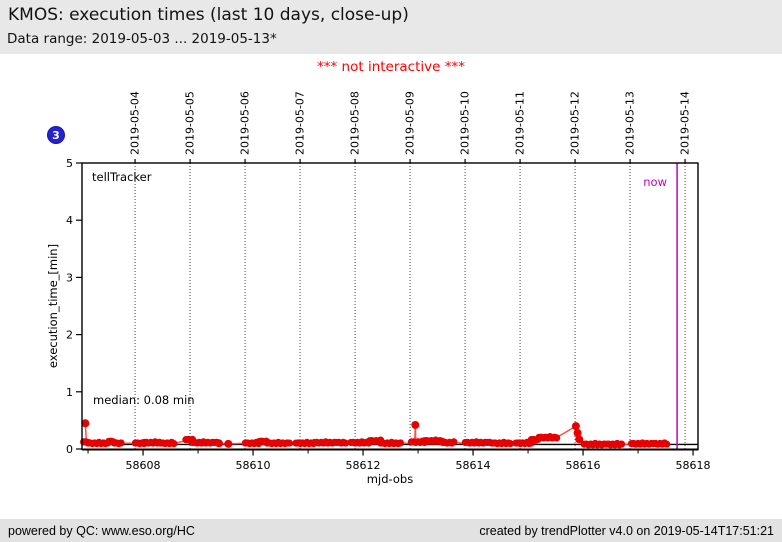 Image resolution: width=782 pixels, height=542 pixels. What do you see at coordinates (101, 530) in the screenshot?
I see `footer-powered-by: powered by QC: www.eso.org/HC` at bounding box center [101, 530].